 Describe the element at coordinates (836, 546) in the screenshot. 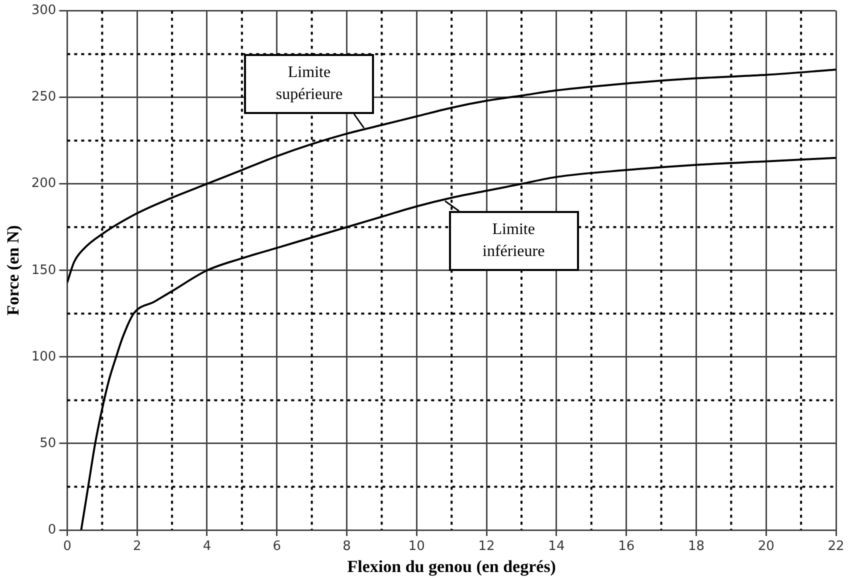

I see `x-tick-label: 22` at that location.